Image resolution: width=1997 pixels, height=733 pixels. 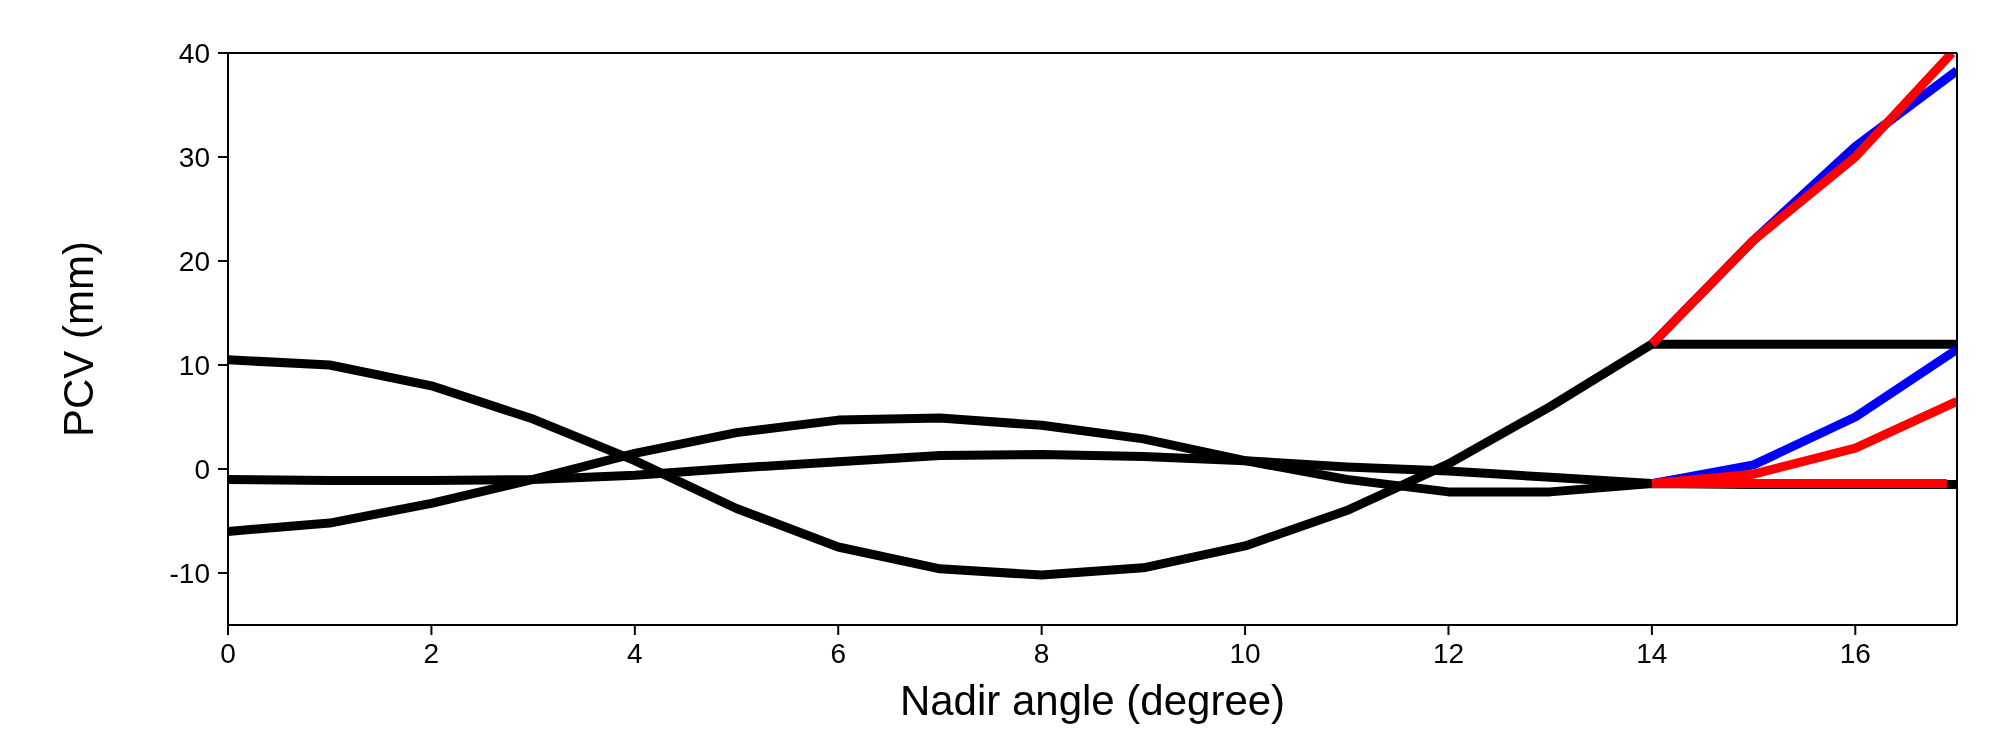 What do you see at coordinates (1855, 653) in the screenshot?
I see `x-tick-label: 16` at bounding box center [1855, 653].